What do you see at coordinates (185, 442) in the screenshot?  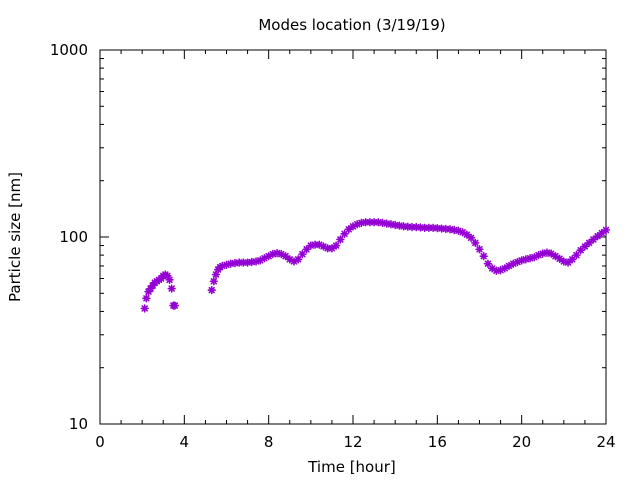 I see `x-tick-label: 4` at bounding box center [185, 442].